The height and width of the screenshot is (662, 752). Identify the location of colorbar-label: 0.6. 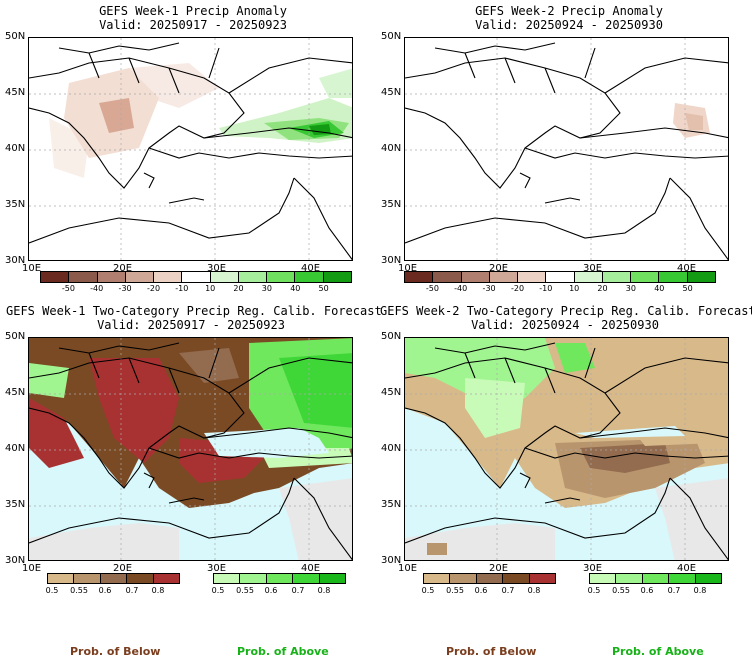
(105, 590).